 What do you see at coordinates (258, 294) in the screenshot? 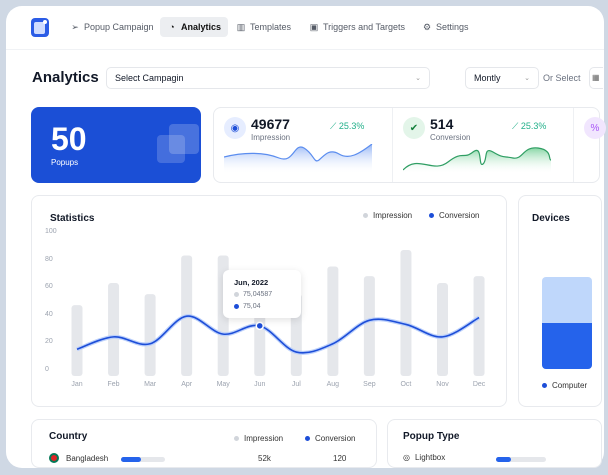
I see `tooltip-impression-value: 75,04587` at bounding box center [258, 294].